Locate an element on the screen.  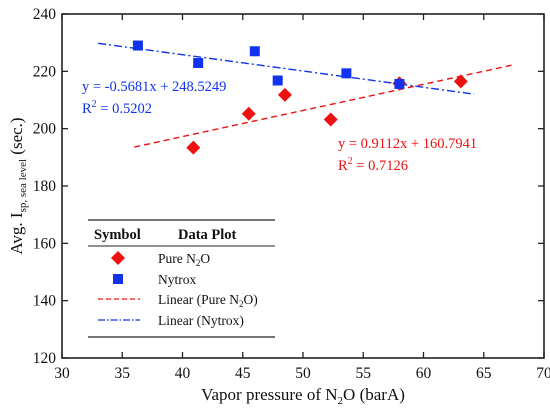
x-tick-label: 35 is located at coordinates (123, 373).